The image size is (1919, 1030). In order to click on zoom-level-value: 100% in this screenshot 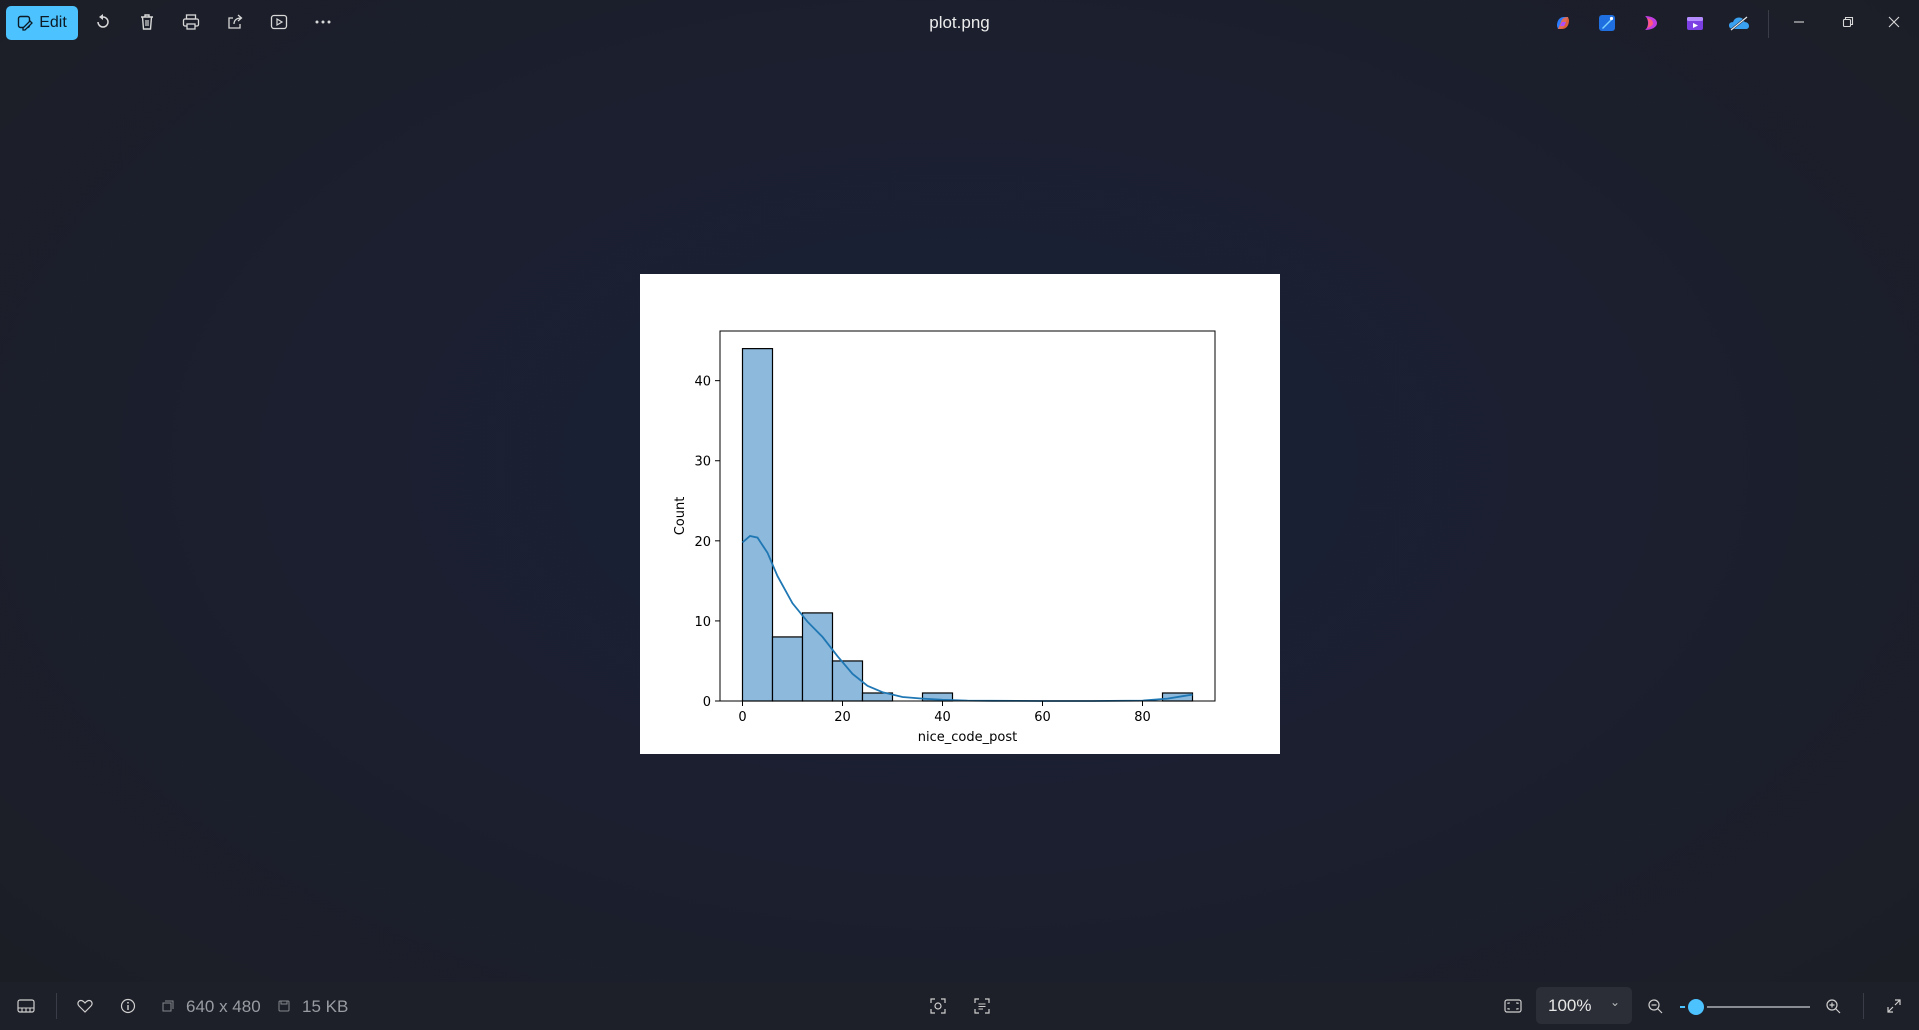, I will do `click(1569, 1006)`.